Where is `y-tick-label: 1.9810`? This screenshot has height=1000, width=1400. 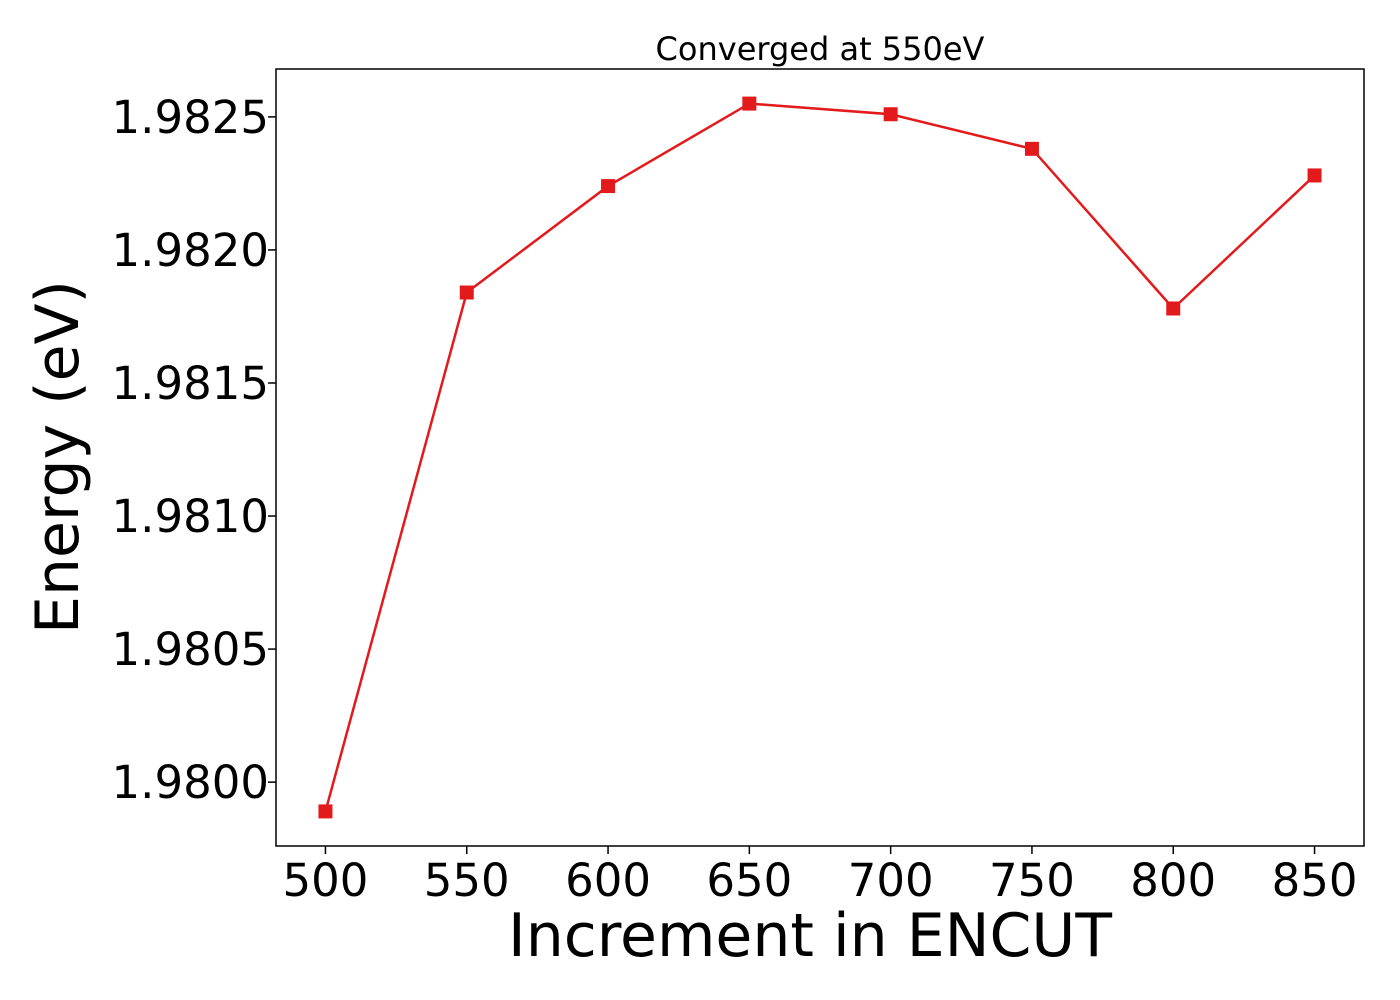 y-tick-label: 1.9810 is located at coordinates (190, 516).